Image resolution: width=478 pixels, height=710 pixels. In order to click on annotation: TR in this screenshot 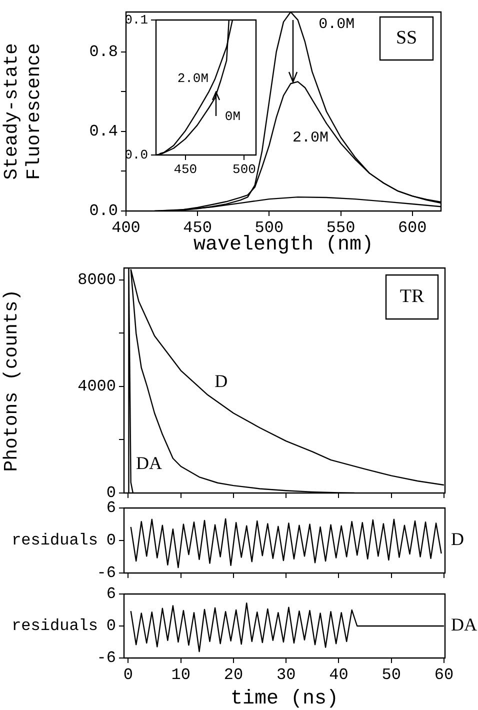, I will do `click(412, 296)`.